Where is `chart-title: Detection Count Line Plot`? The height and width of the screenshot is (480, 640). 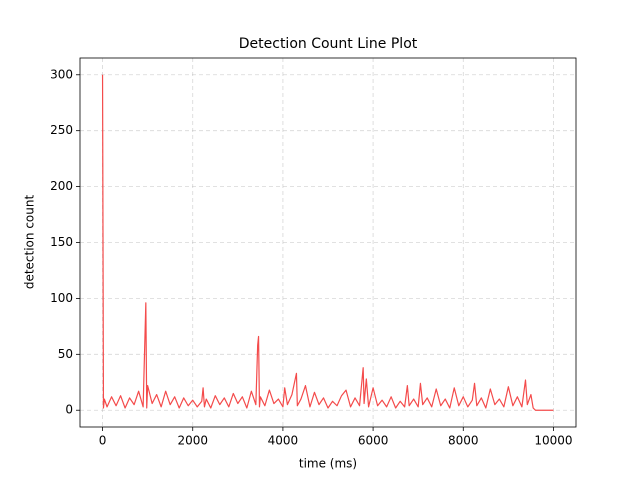 chart-title: Detection Count Line Plot is located at coordinates (328, 44).